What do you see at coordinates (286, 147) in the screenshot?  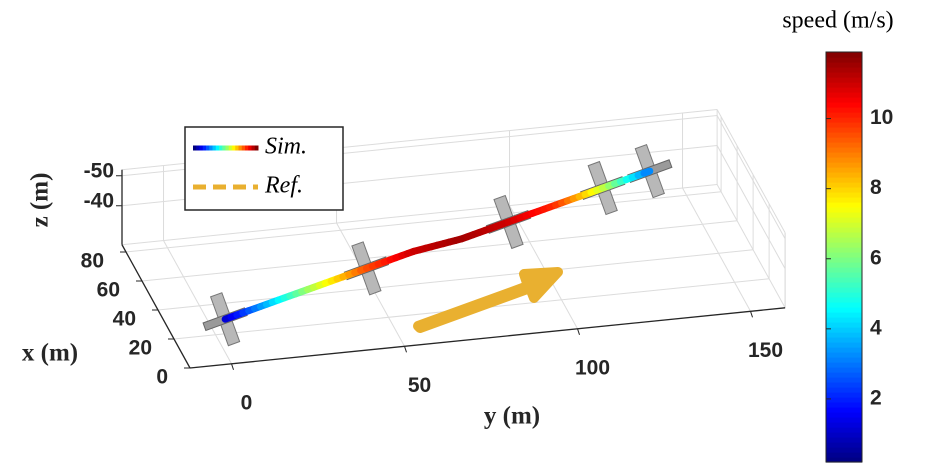 I see `legend-sim-label: Sim.` at bounding box center [286, 147].